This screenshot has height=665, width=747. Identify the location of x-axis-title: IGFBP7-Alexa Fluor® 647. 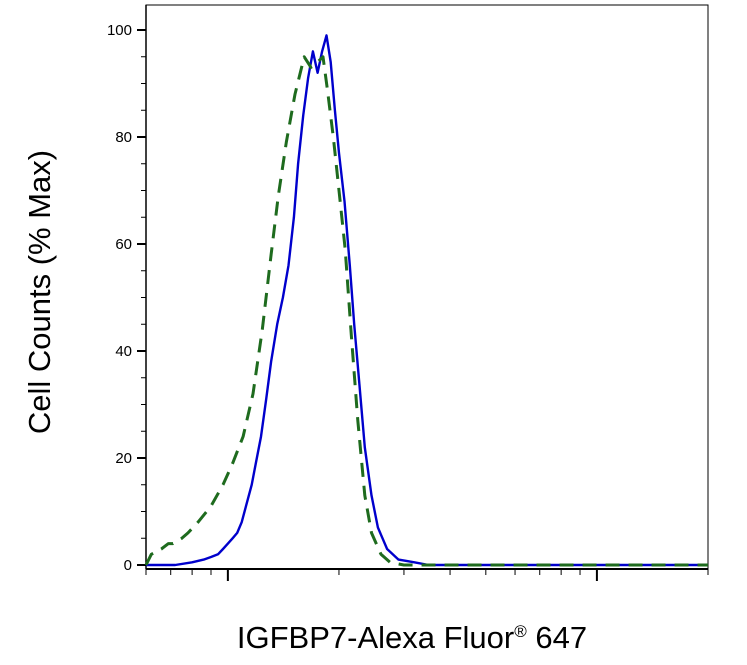
(412, 637).